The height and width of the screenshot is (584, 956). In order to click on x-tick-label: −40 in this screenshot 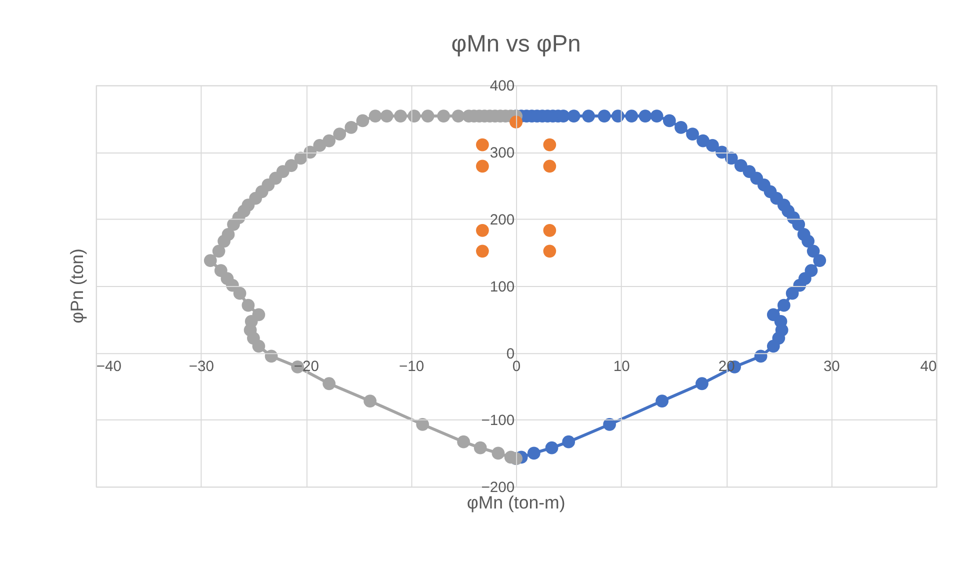, I will do `click(109, 367)`.